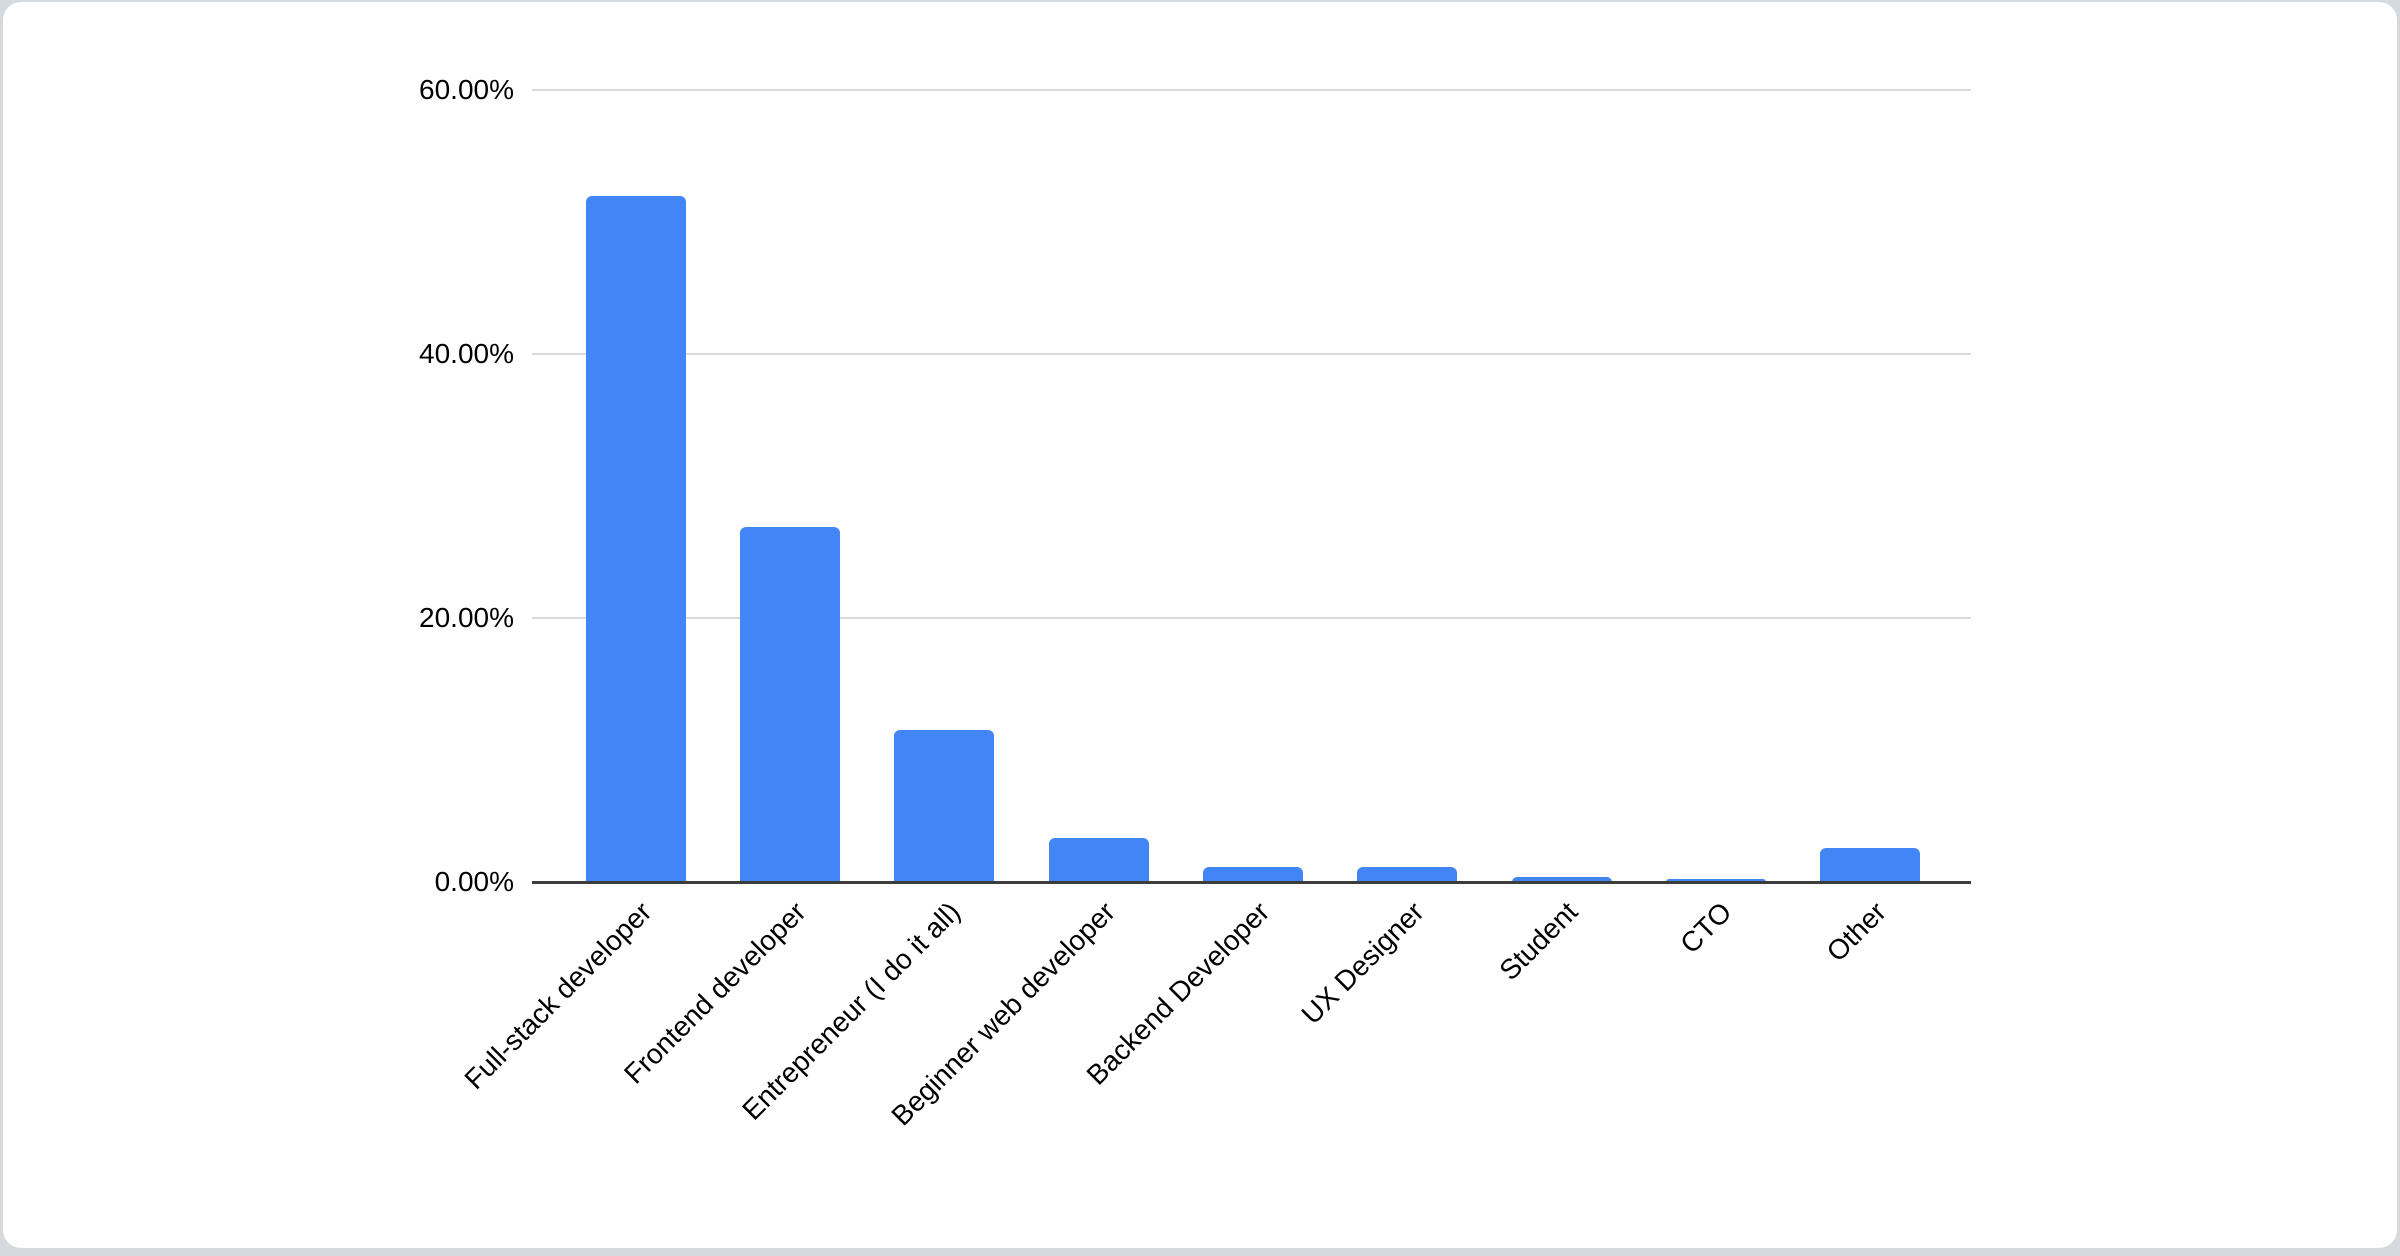  What do you see at coordinates (1561, 879) in the screenshot?
I see `bar-student` at bounding box center [1561, 879].